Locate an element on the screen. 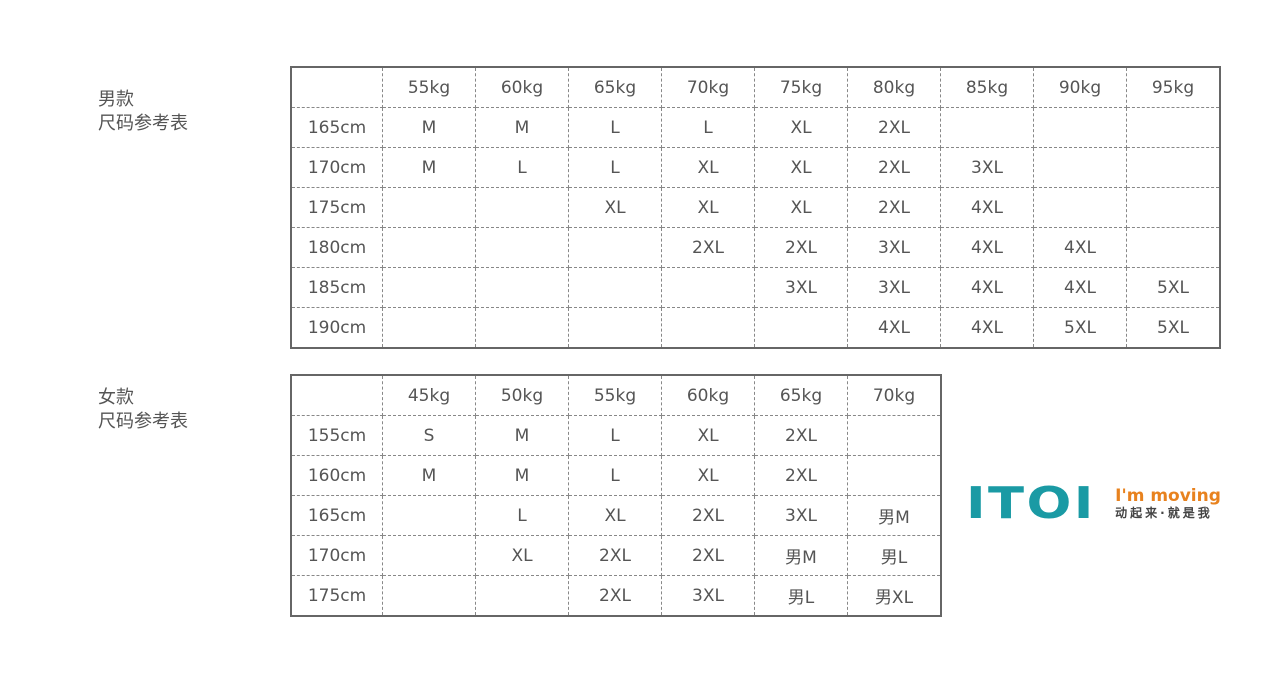 This screenshot has height=686, width=1280. weight-header: 50kg is located at coordinates (522, 395).